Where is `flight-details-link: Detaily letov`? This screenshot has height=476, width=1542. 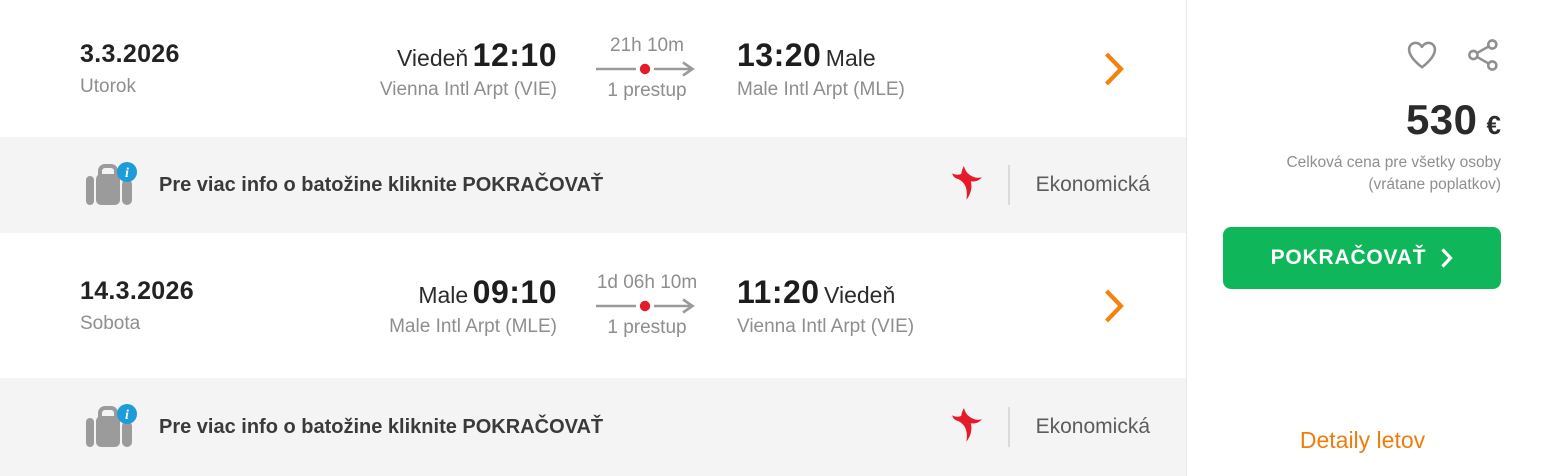 flight-details-link: Detaily letov is located at coordinates (1362, 439).